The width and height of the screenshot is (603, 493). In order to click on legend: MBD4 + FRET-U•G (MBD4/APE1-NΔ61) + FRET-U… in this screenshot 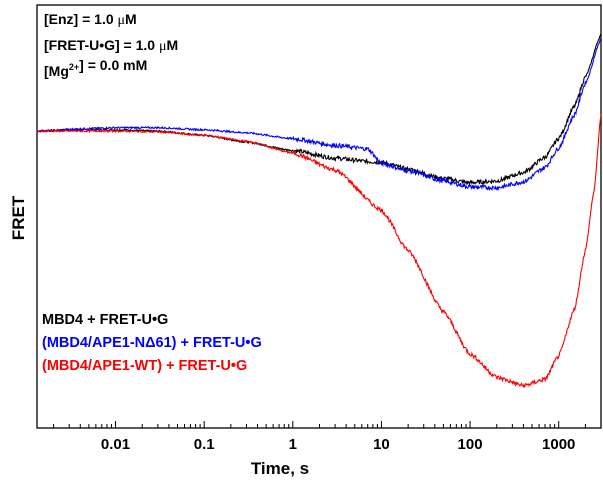, I will do `click(152, 343)`.